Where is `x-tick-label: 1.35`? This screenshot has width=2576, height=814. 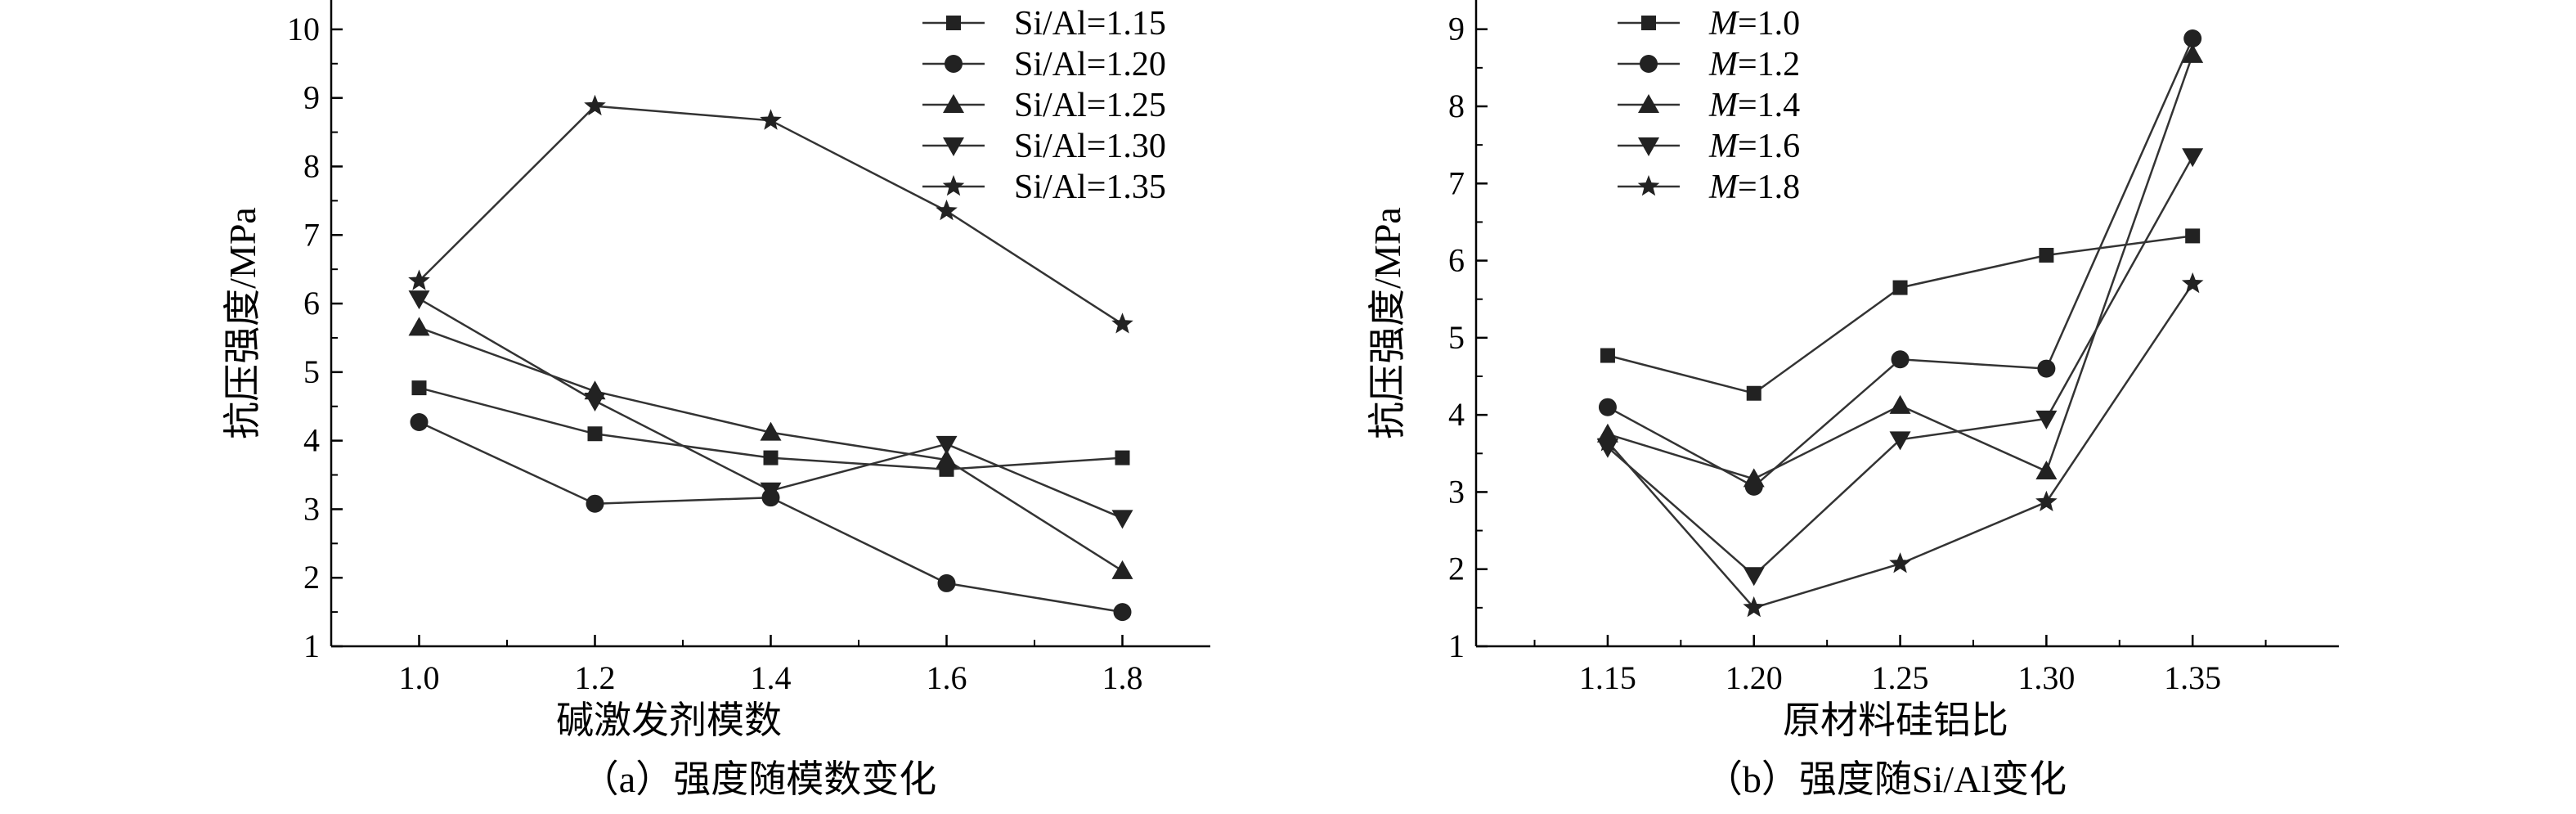
x-tick-label: 1.35 is located at coordinates (2192, 677).